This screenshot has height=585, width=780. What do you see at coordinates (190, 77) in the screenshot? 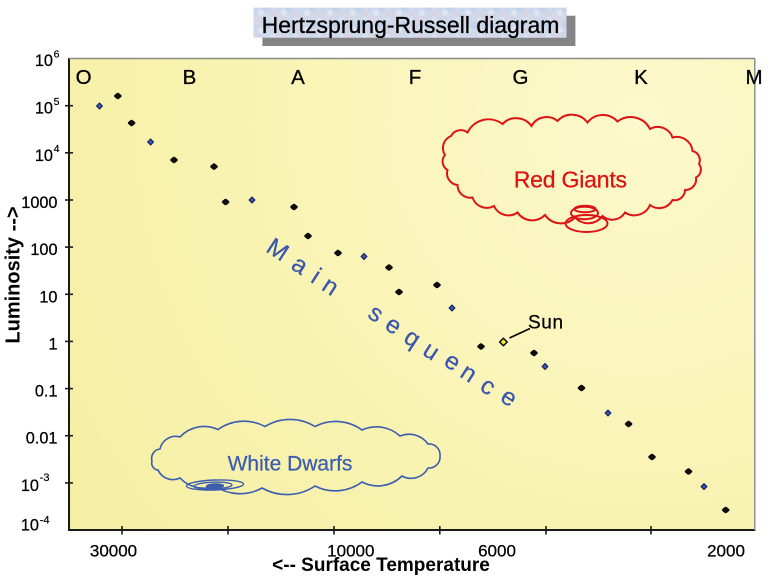
I see `svg-text: B` at bounding box center [190, 77].